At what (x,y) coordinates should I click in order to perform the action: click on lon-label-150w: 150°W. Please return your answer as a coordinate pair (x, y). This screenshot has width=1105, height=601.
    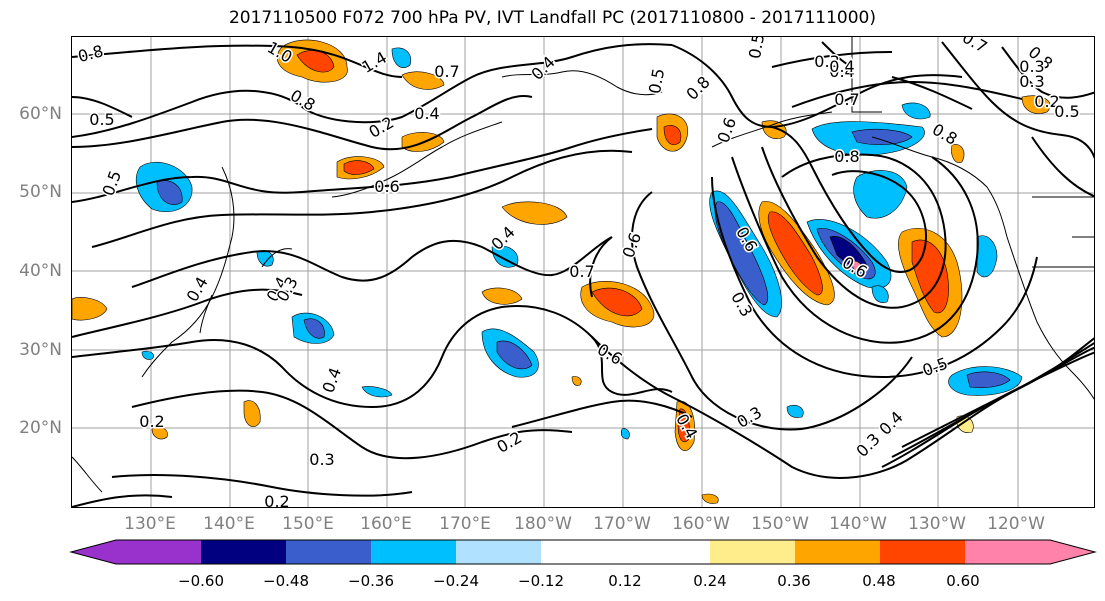
    Looking at the image, I should click on (780, 524).